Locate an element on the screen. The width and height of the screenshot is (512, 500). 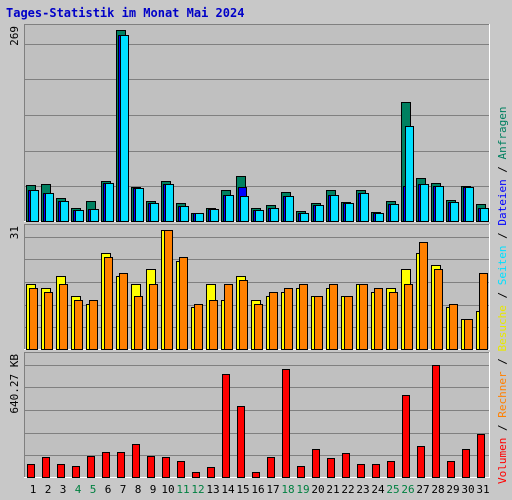
day-tick-label: 28 is located at coordinates (437, 489).